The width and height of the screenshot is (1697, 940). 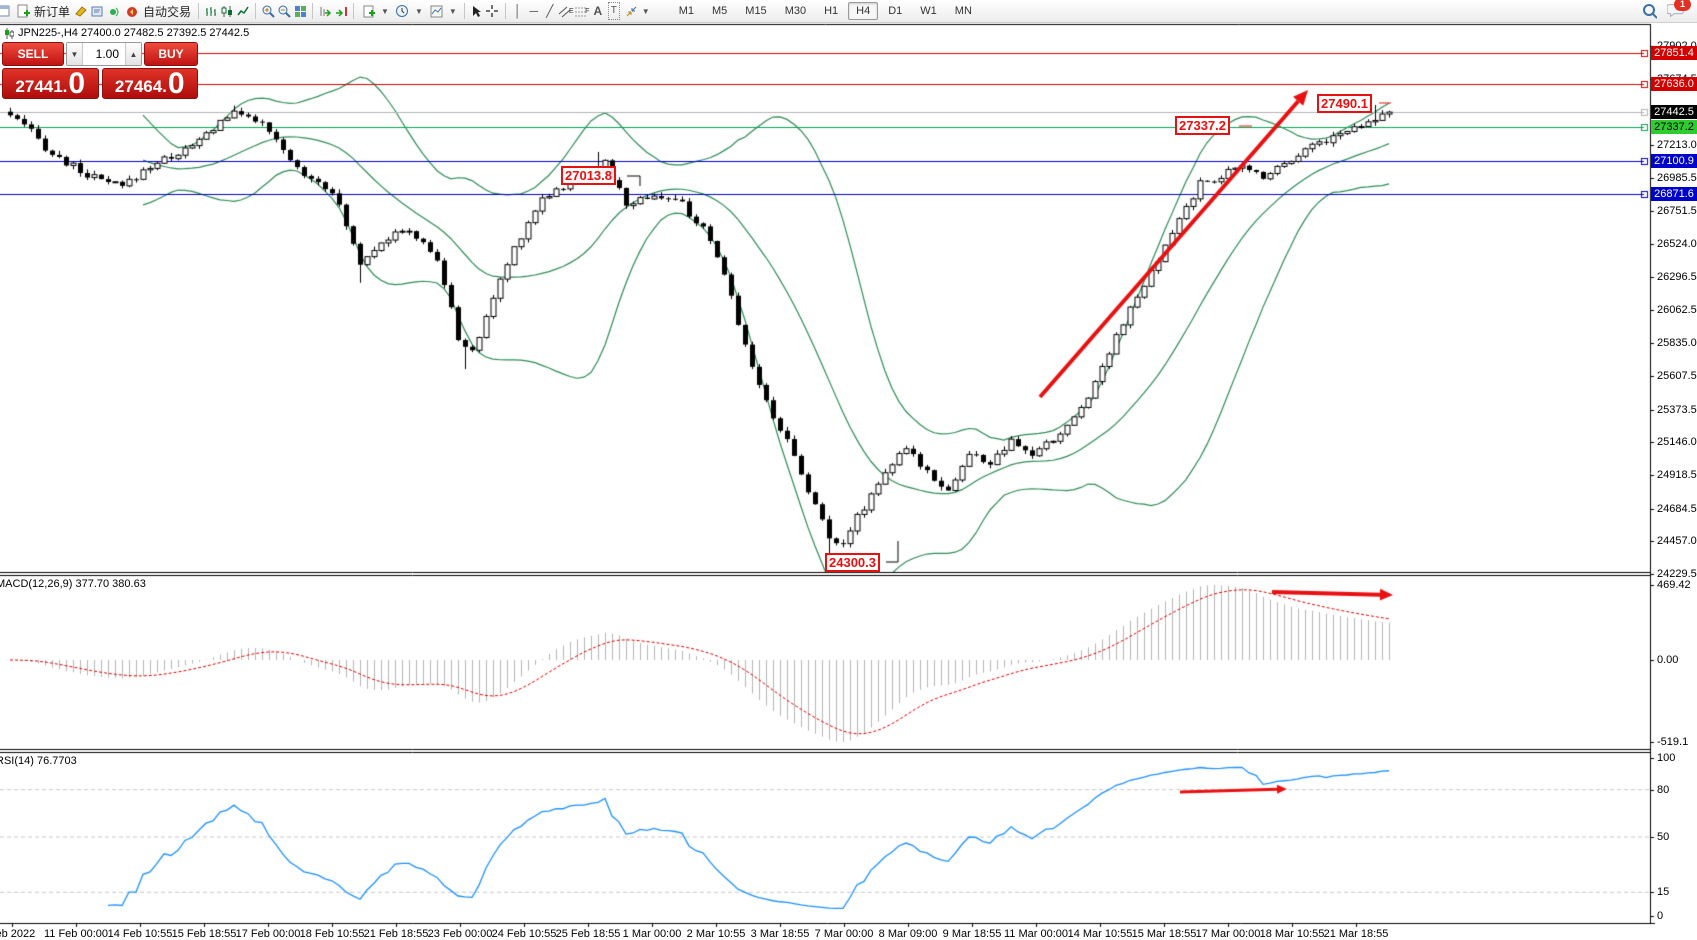 I want to click on date-axis-label: 14 Feb 10:55, so click(x=140, y=934).